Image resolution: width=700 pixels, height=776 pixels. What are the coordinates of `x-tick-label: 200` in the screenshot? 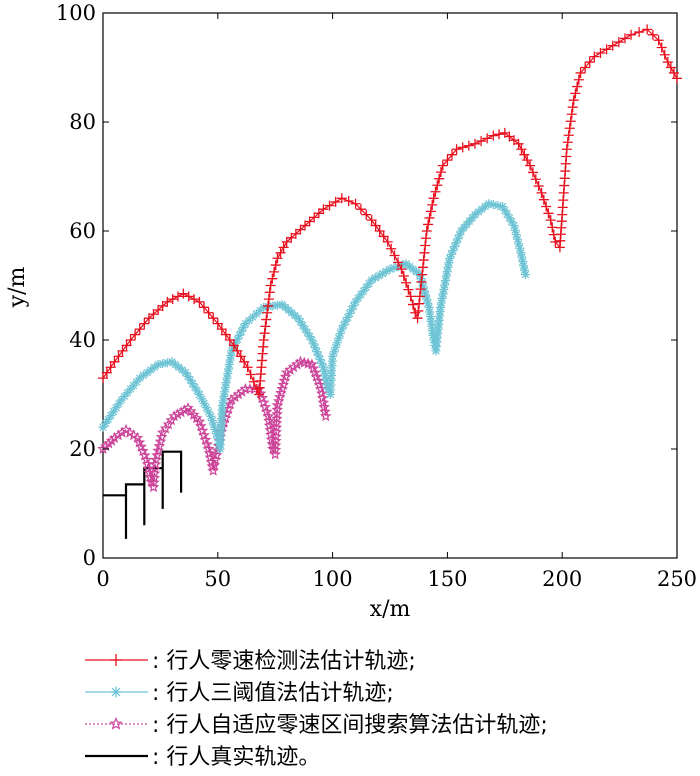 It's located at (562, 579).